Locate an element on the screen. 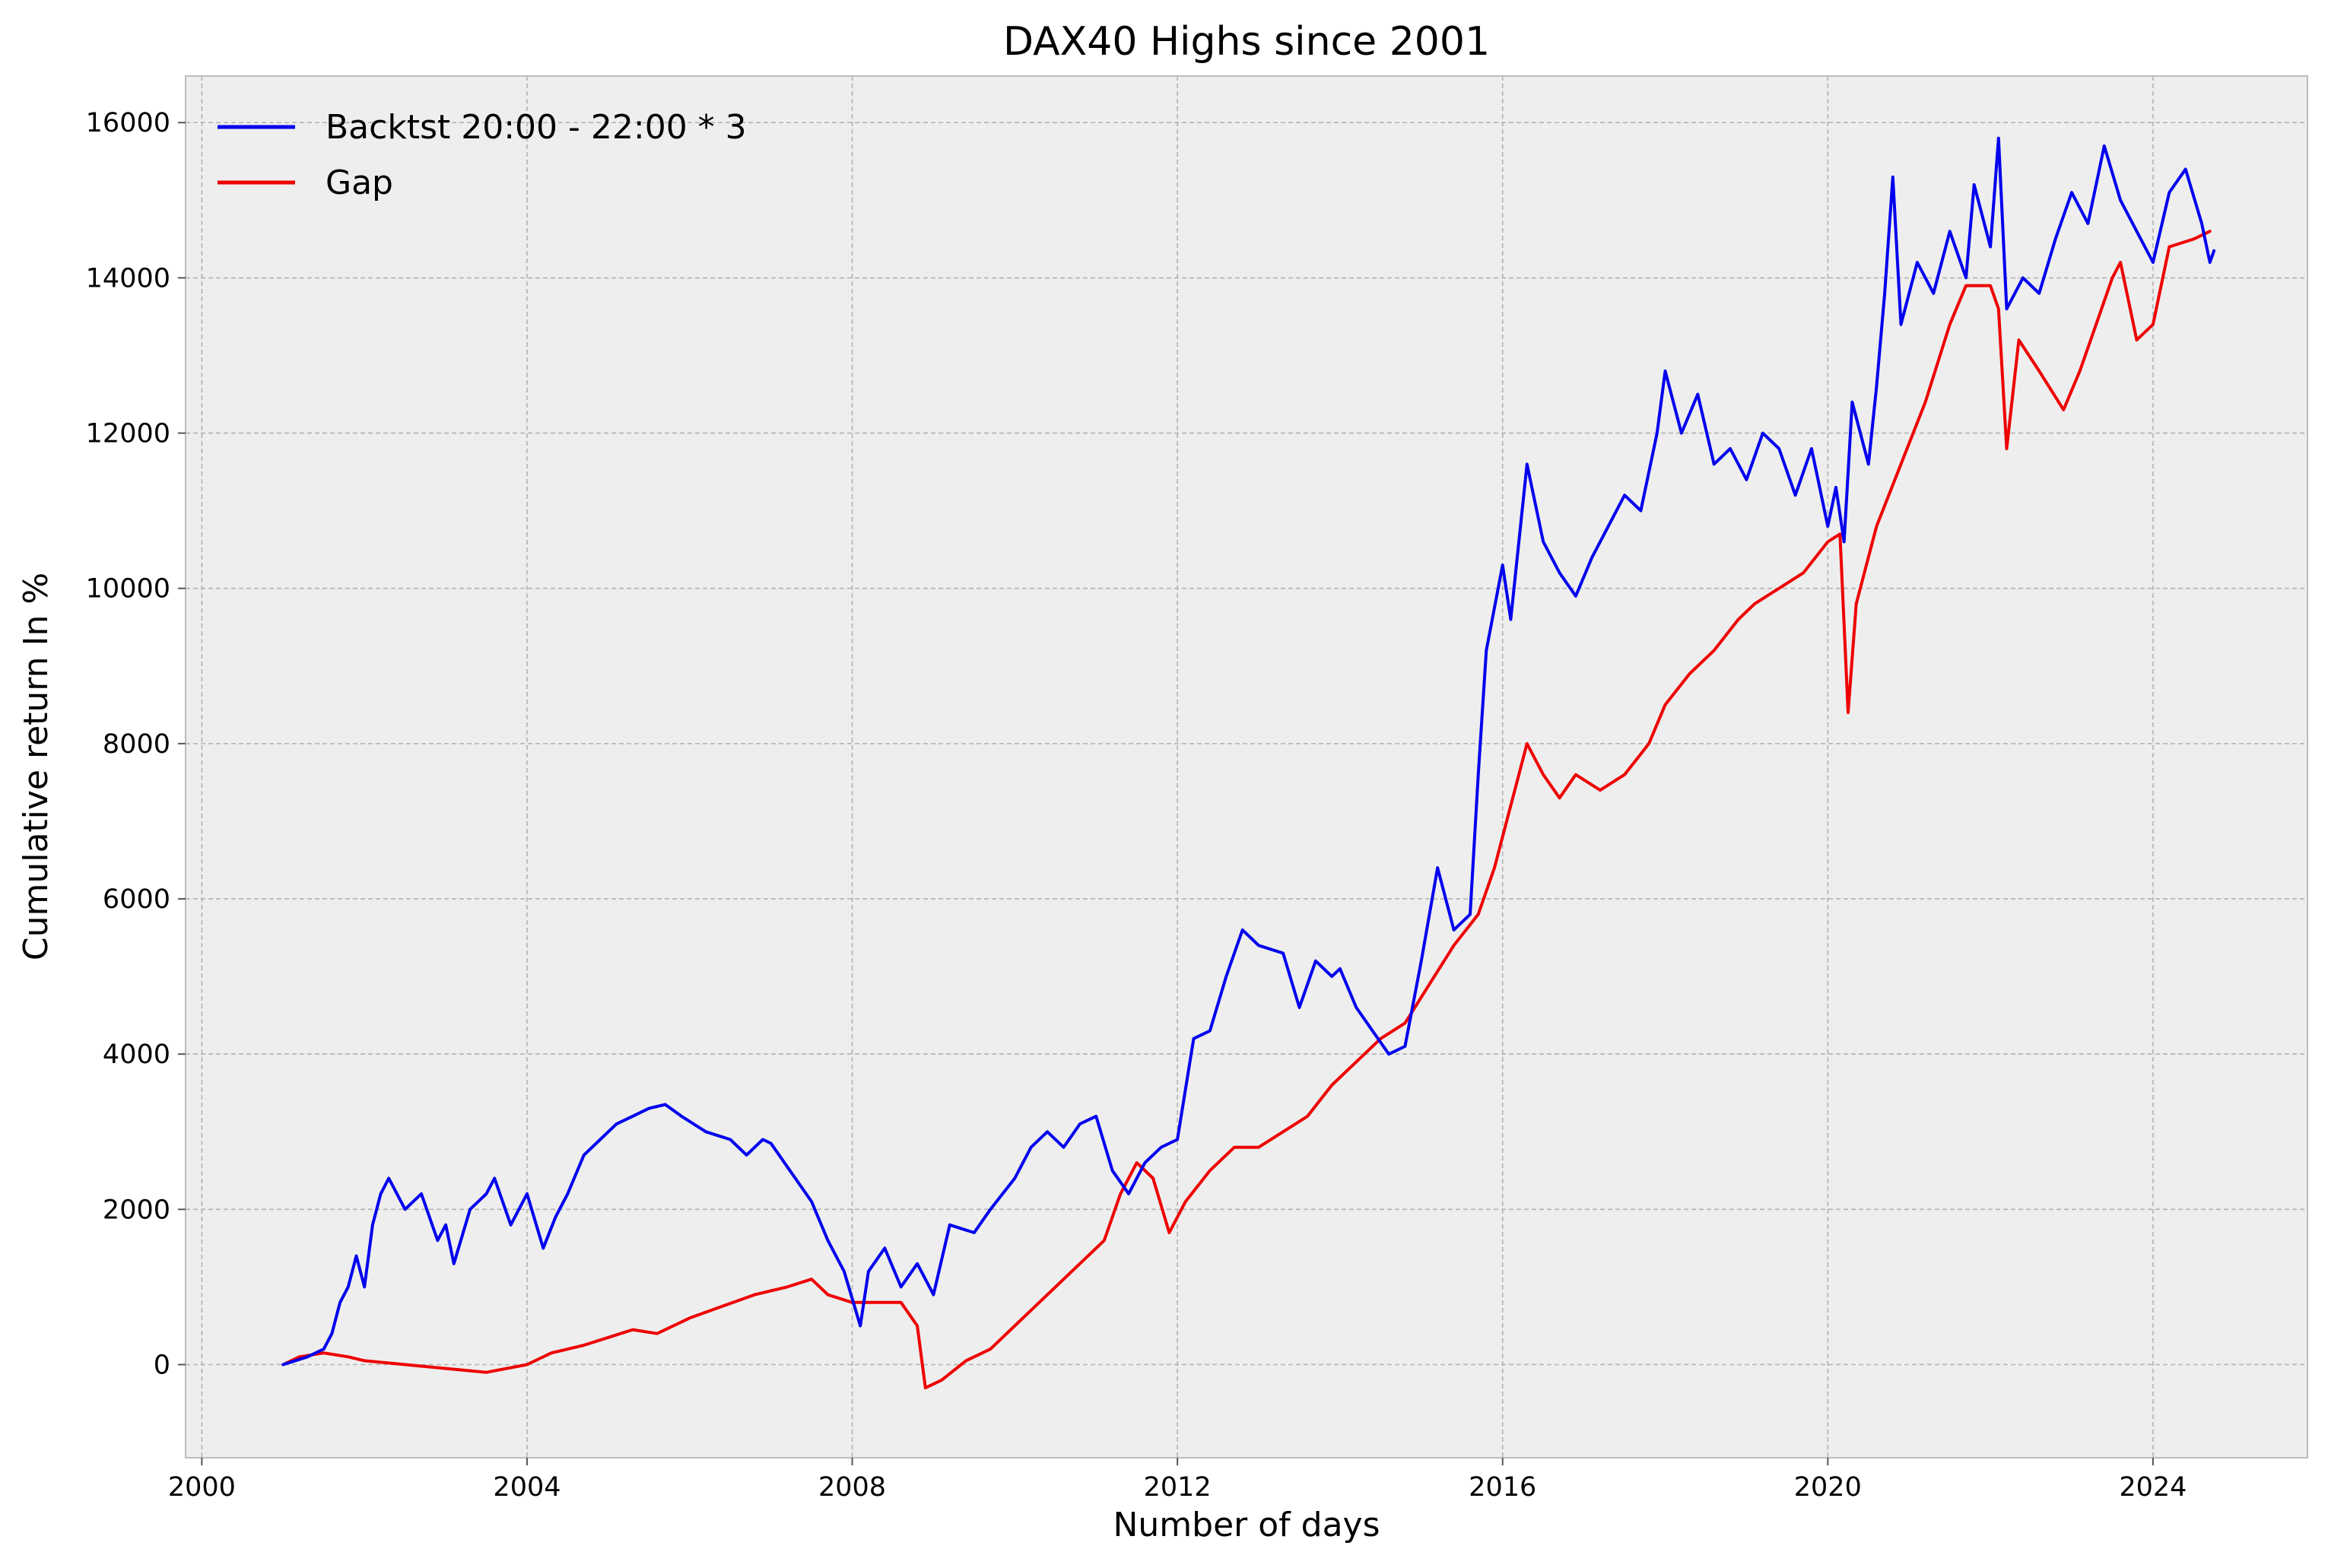 The image size is (2328, 1568). y-tick-label: 8000 is located at coordinates (136, 744).